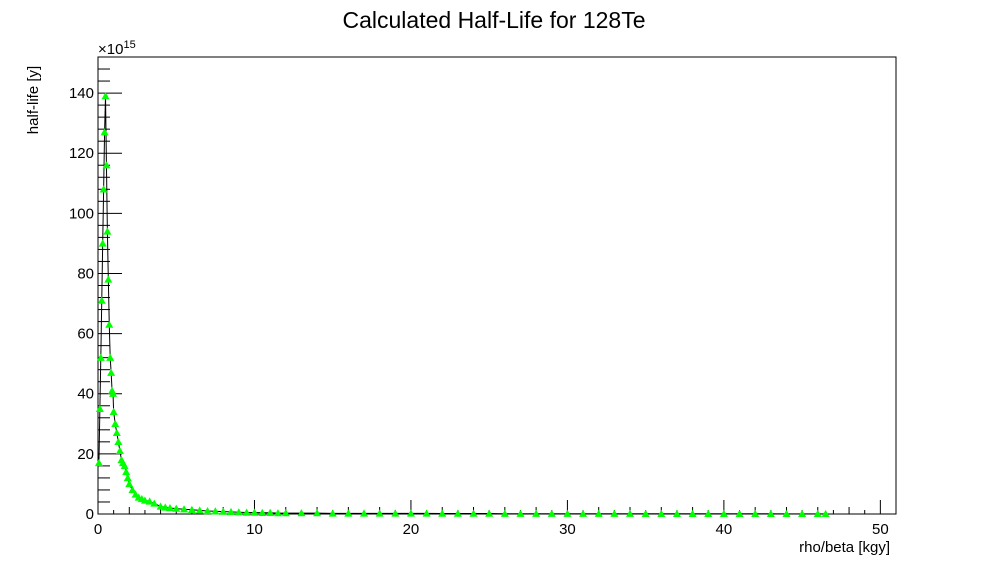  Describe the element at coordinates (880, 529) in the screenshot. I see `x-tick-label: 50` at that location.